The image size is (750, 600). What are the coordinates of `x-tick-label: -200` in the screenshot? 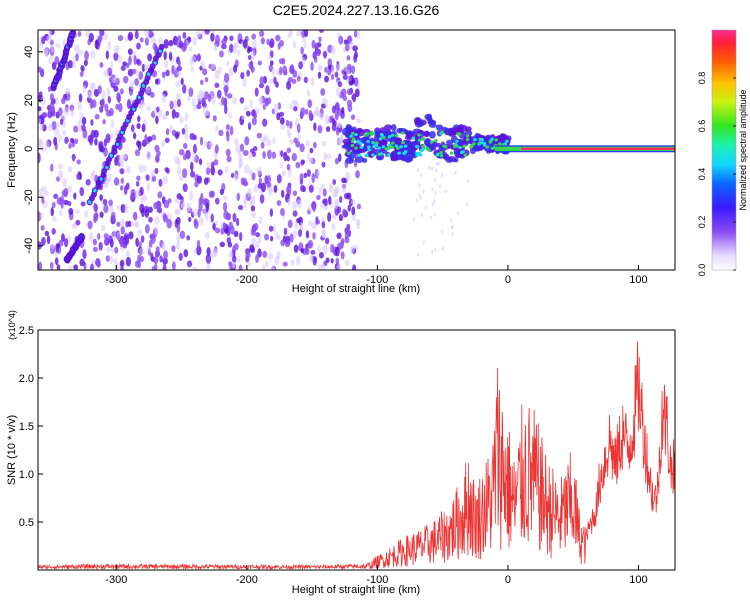 It's located at (247, 280).